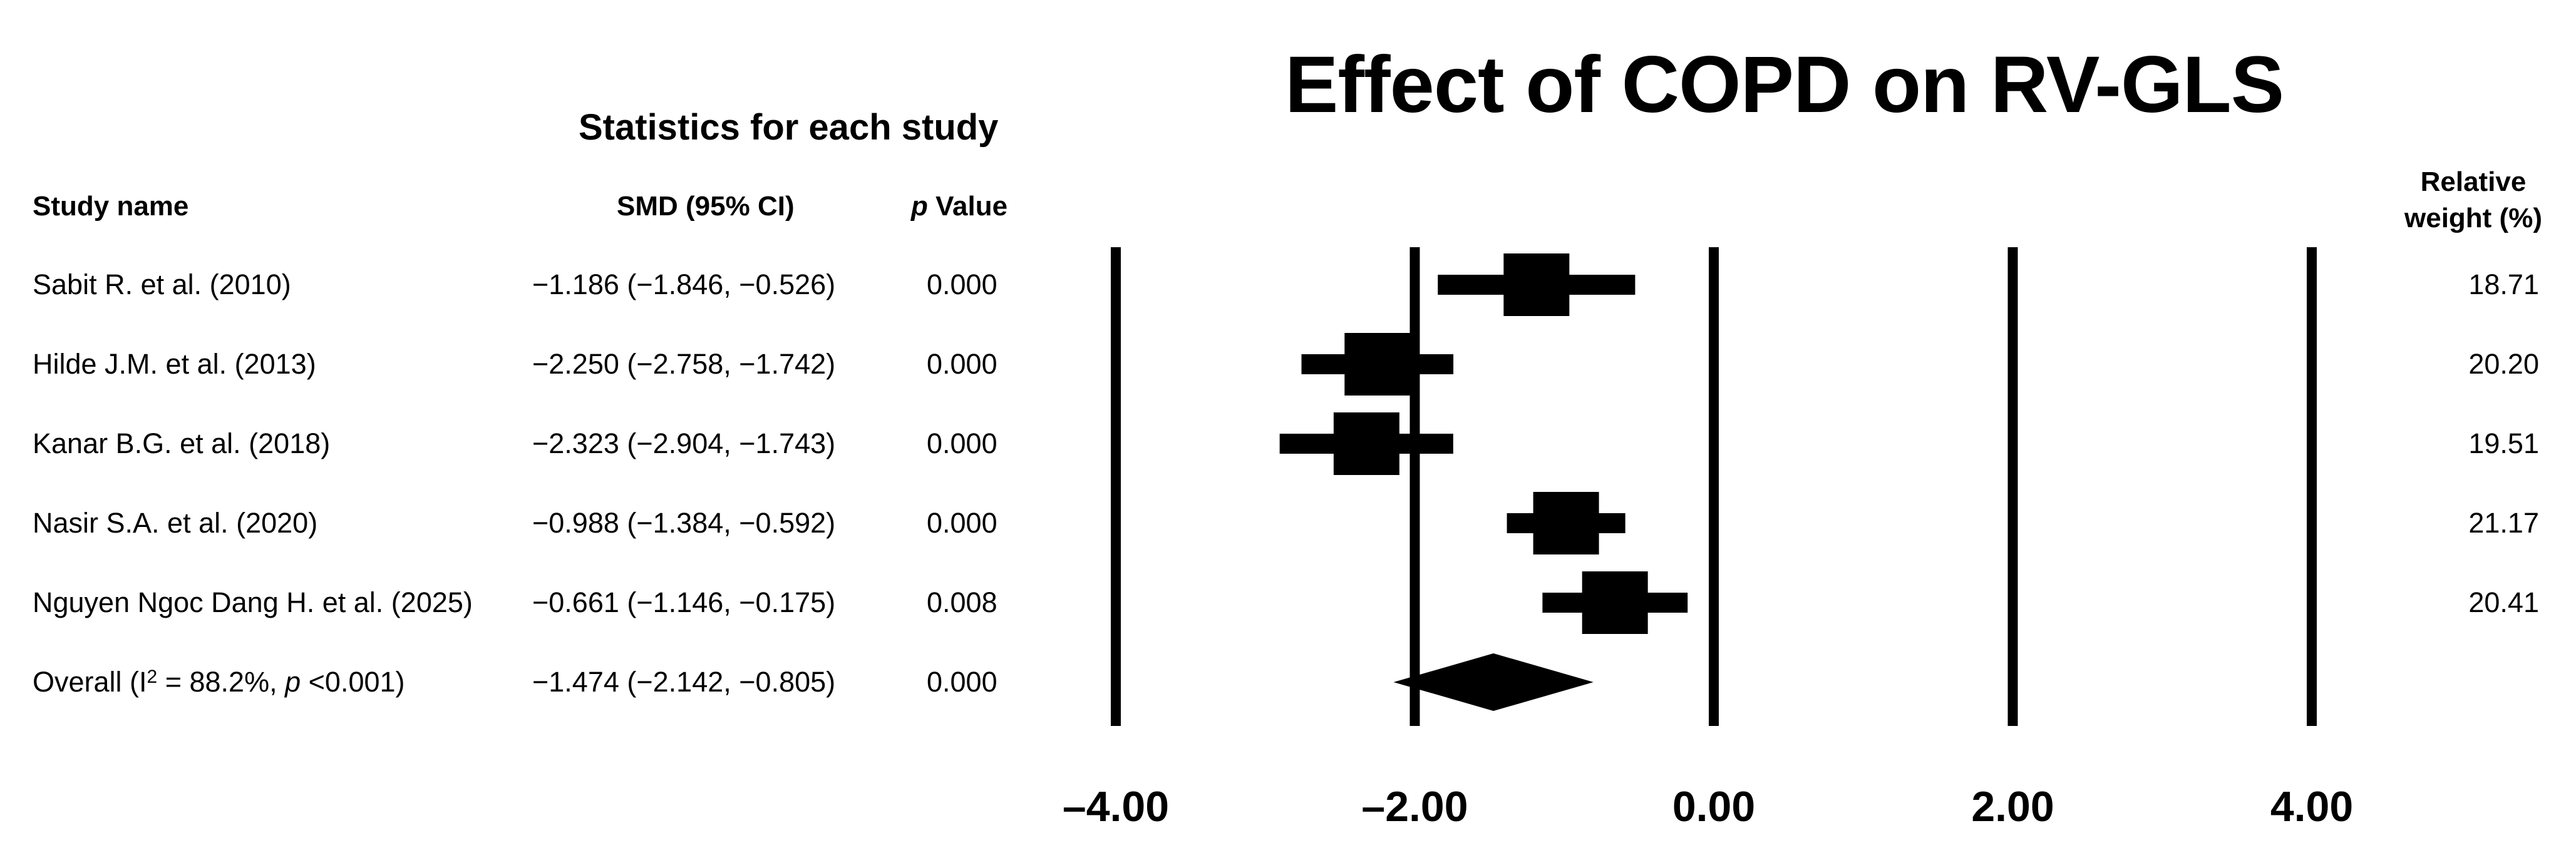  Describe the element at coordinates (962, 682) in the screenshot. I see `overall-p-value: 0.000` at that location.